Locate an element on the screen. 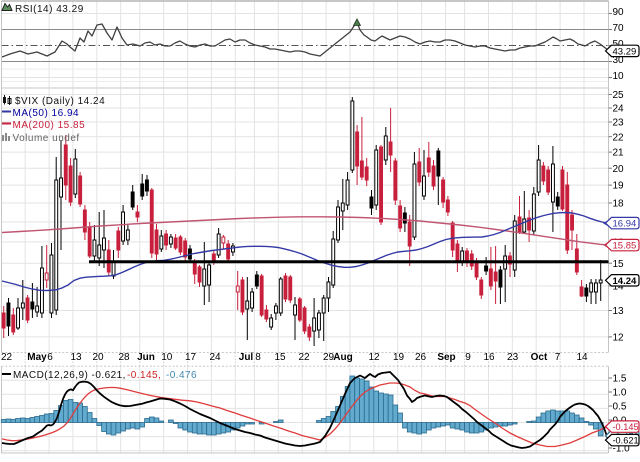 The height and width of the screenshot is (462, 640). svg-text: 1.0 is located at coordinates (620, 393).